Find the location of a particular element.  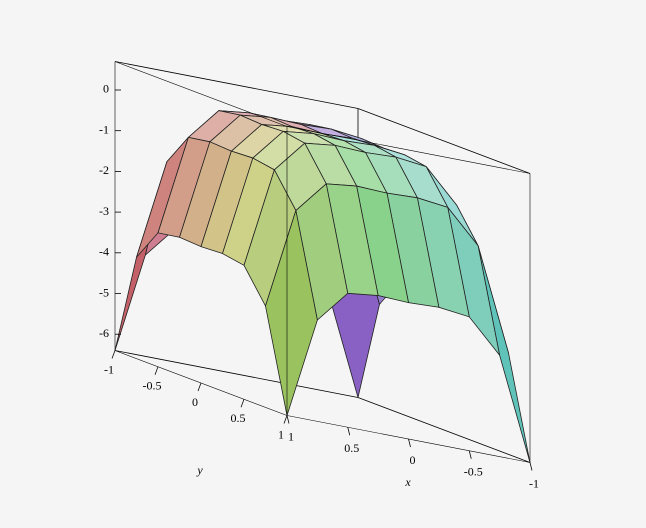

y-tick-label: -0.5 is located at coordinates (152, 386).